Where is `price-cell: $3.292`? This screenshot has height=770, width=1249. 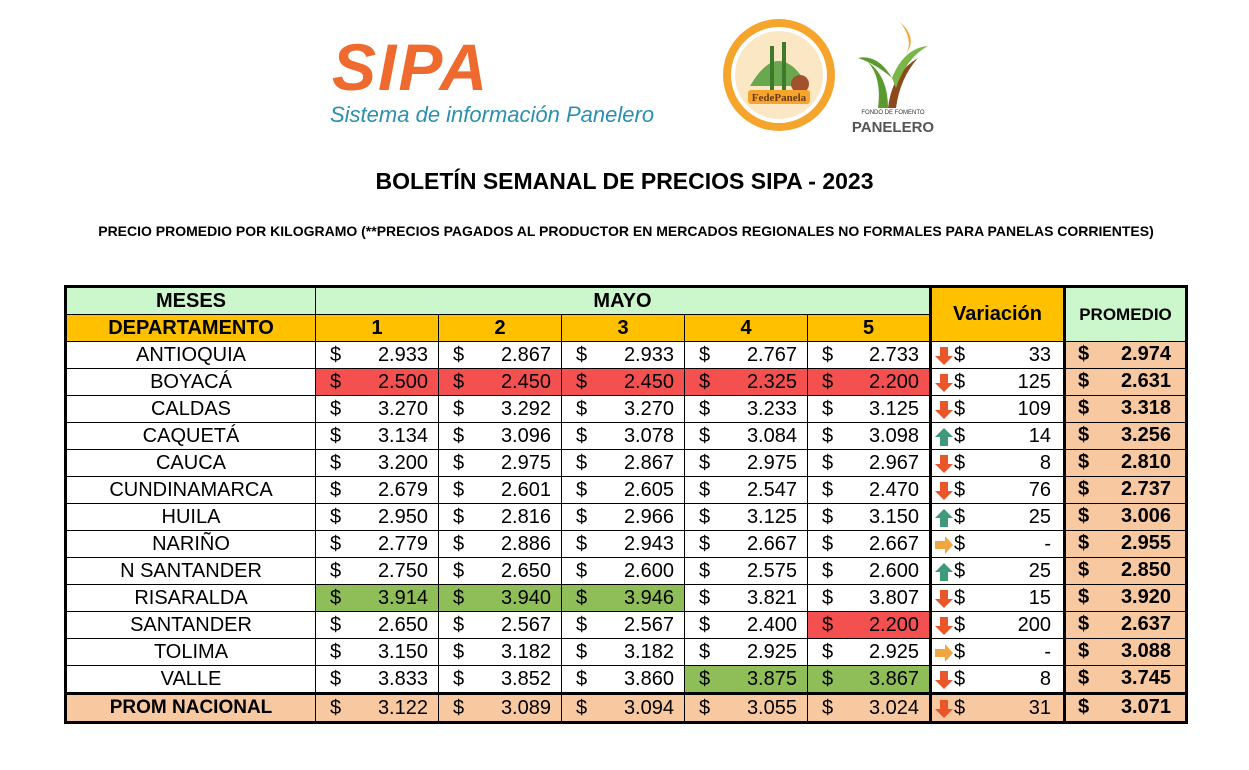
price-cell: $3.292 is located at coordinates (500, 409).